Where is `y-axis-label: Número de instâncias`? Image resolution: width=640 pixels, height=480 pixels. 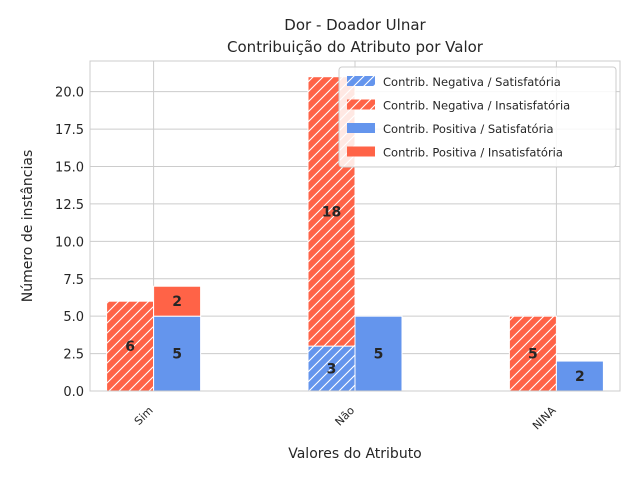 y-axis-label: Número de instâncias is located at coordinates (28, 226).